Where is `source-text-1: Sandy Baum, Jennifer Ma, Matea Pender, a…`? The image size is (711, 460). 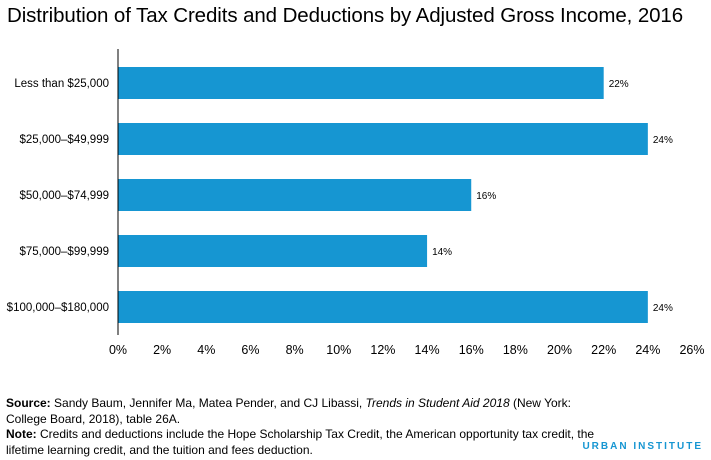 source-text-1: Sandy Baum, Jennifer Ma, Matea Pender, a… is located at coordinates (208, 403).